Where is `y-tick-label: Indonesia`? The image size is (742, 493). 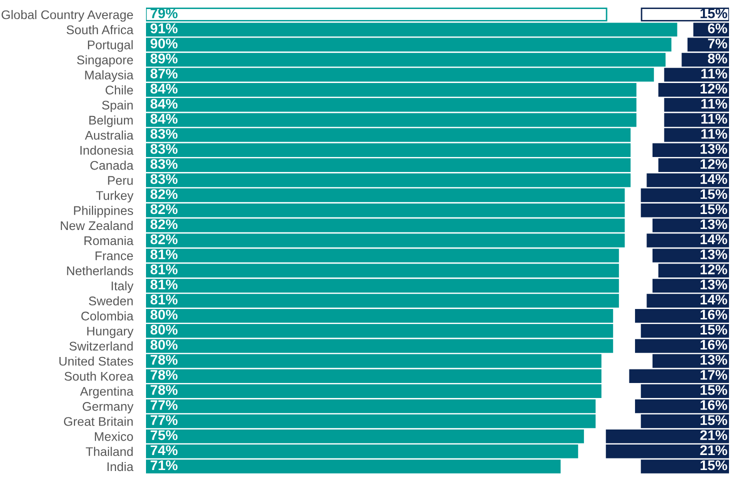 y-tick-label: Indonesia is located at coordinates (107, 150).